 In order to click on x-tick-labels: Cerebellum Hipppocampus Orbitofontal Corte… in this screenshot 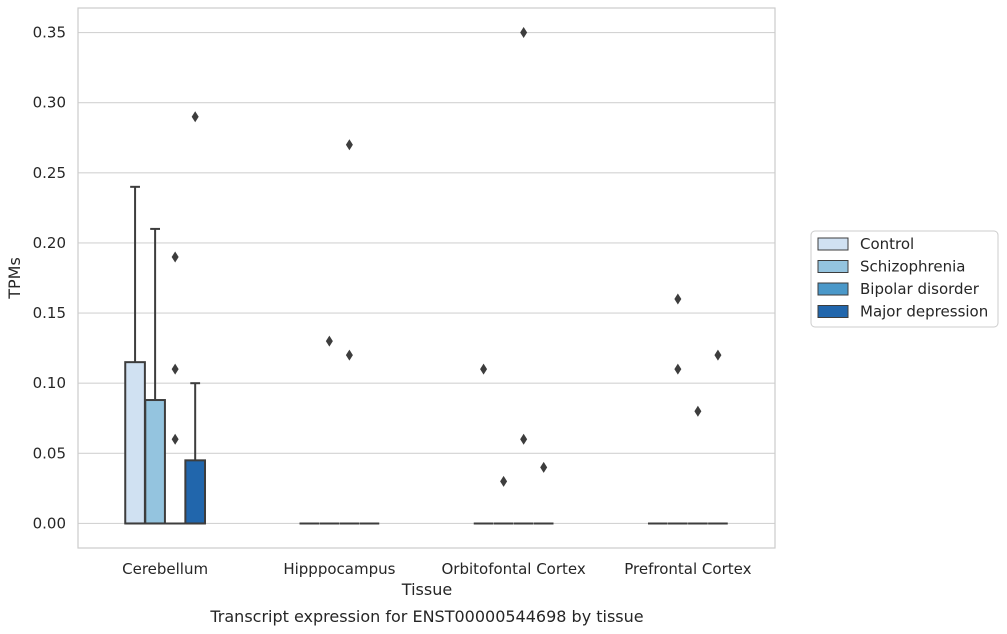, I will do `click(436, 569)`.